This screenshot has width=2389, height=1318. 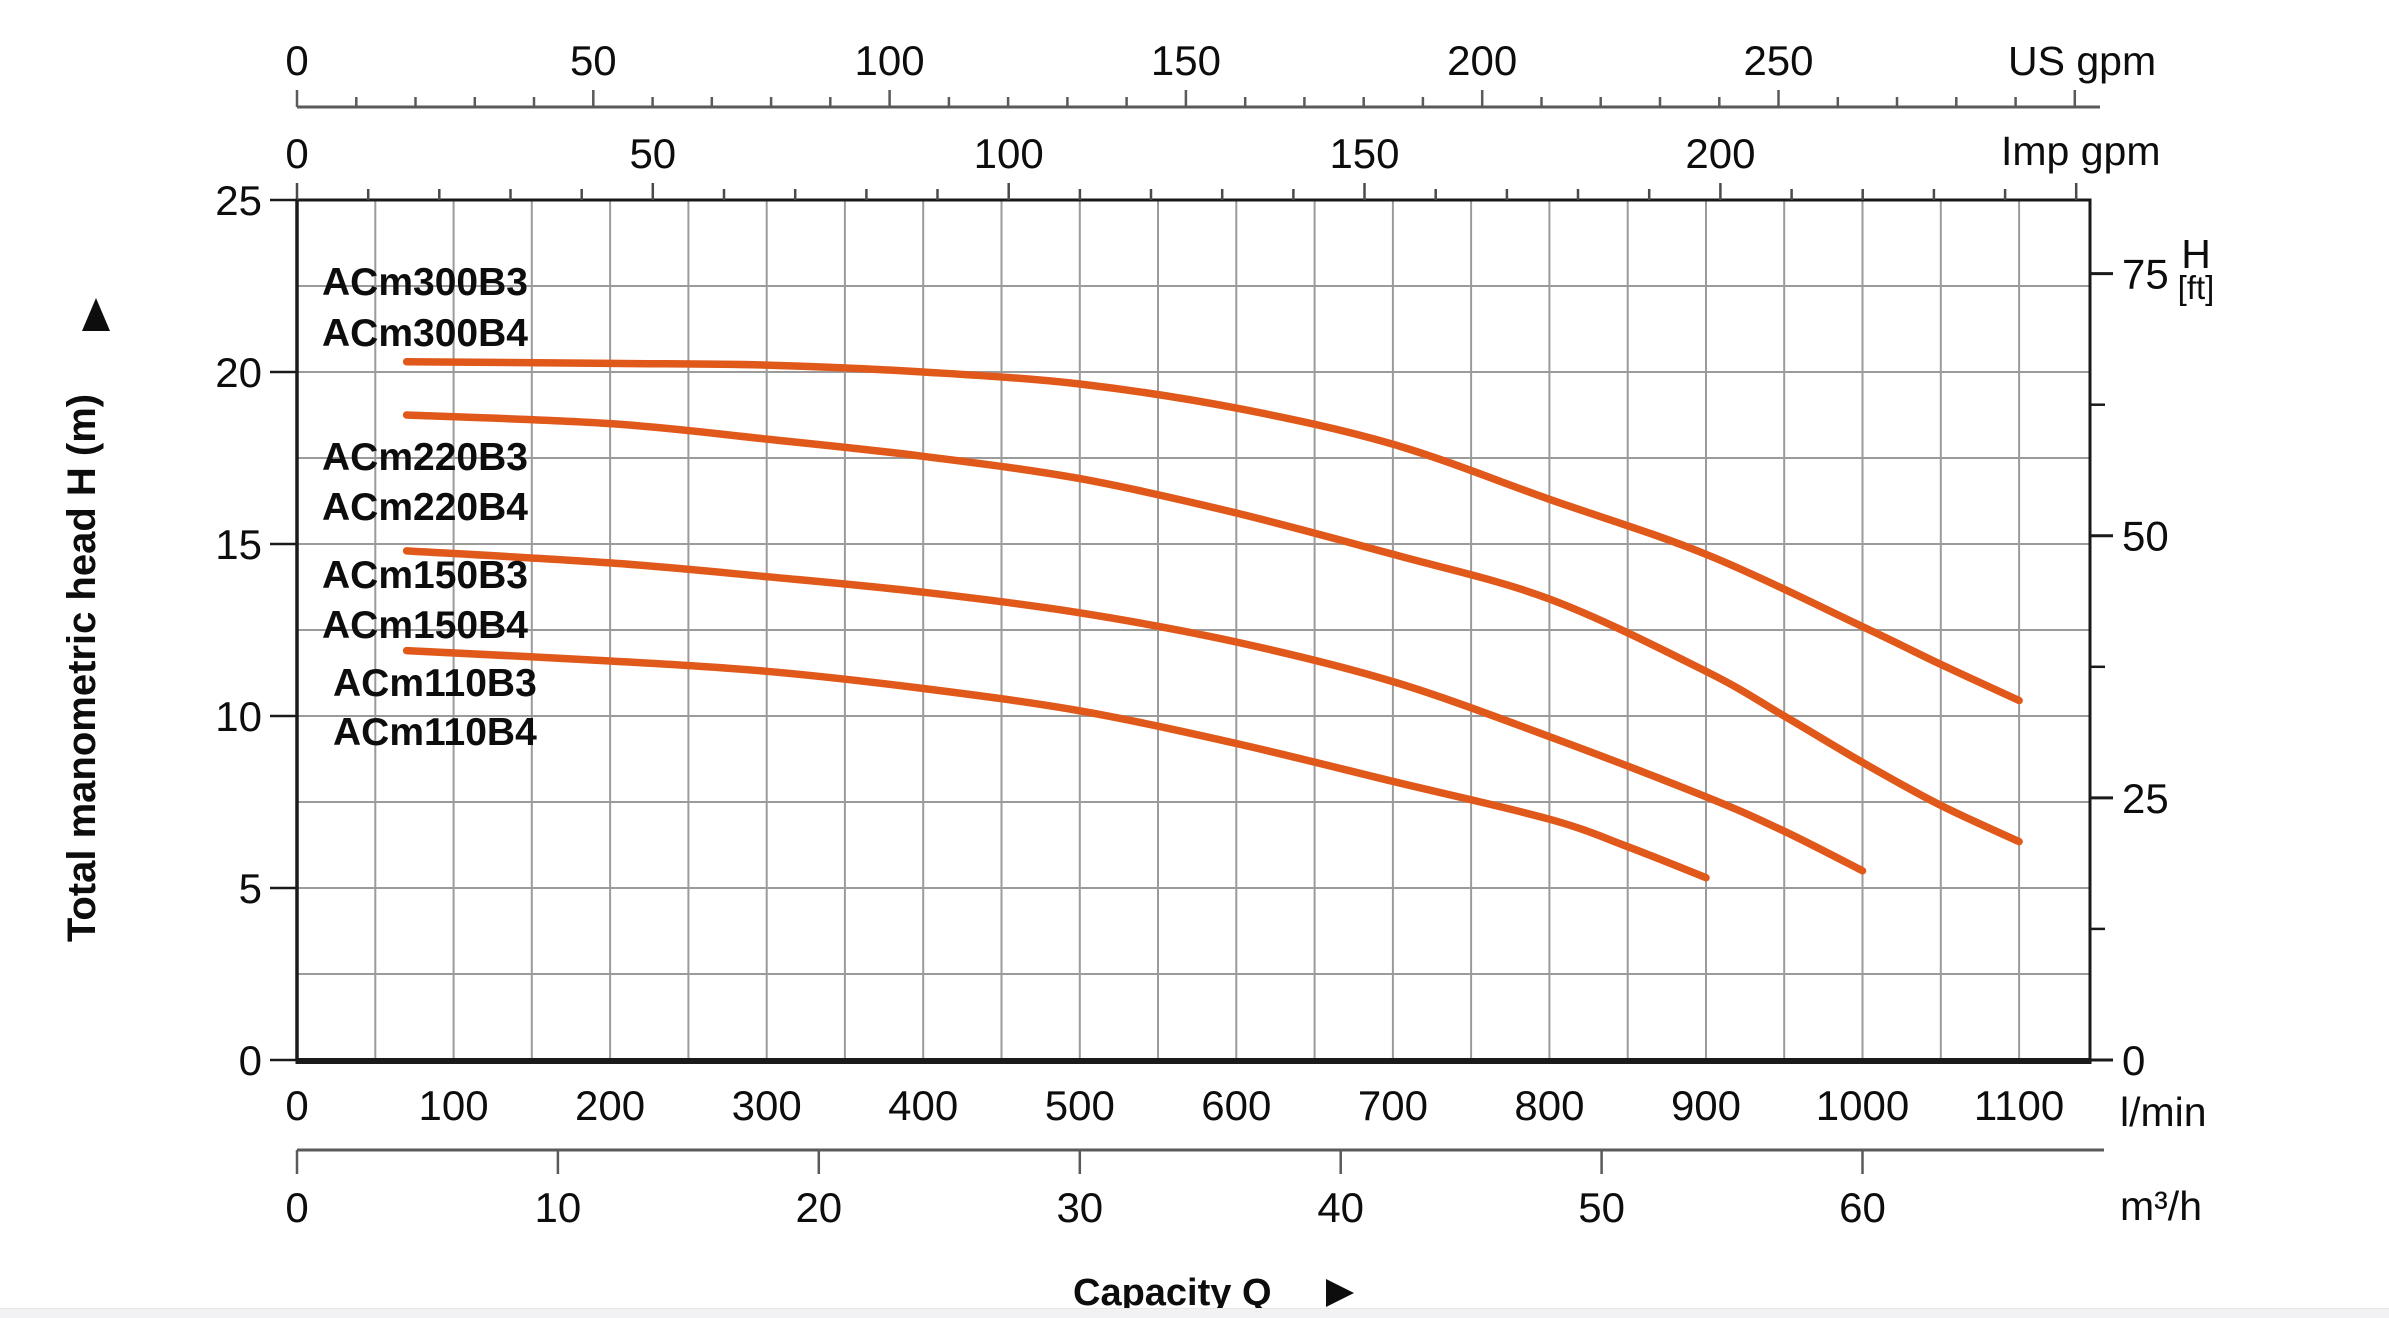 I want to click on head-m-tick-label: 20, so click(x=238, y=372).